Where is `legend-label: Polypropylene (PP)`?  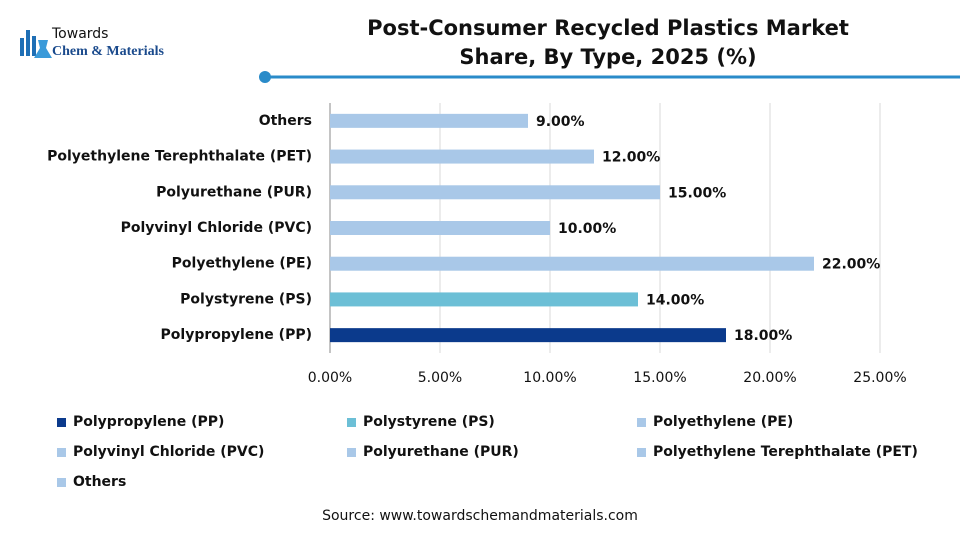 legend-label: Polypropylene (PP) is located at coordinates (149, 422).